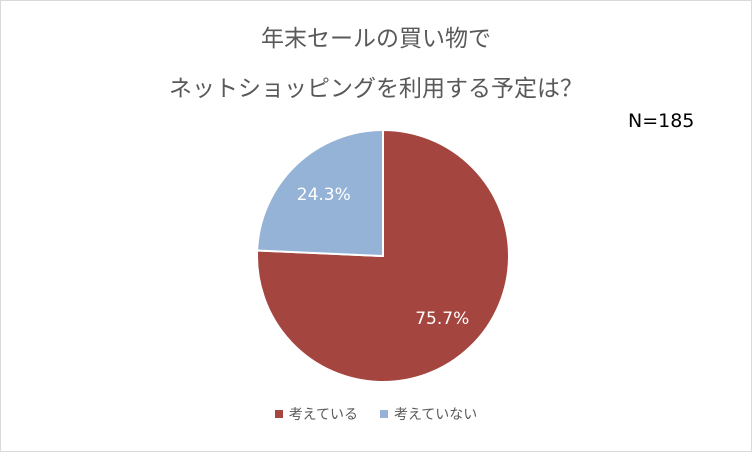 Image resolution: width=752 pixels, height=452 pixels. What do you see at coordinates (323, 415) in the screenshot?
I see `legend-label-considering: 考えている` at bounding box center [323, 415].